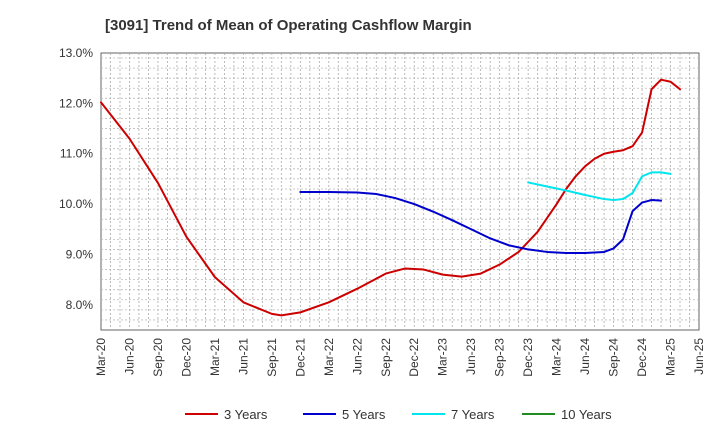  What do you see at coordinates (357, 356) in the screenshot?
I see `x-tick-label: Jun-22` at bounding box center [357, 356].